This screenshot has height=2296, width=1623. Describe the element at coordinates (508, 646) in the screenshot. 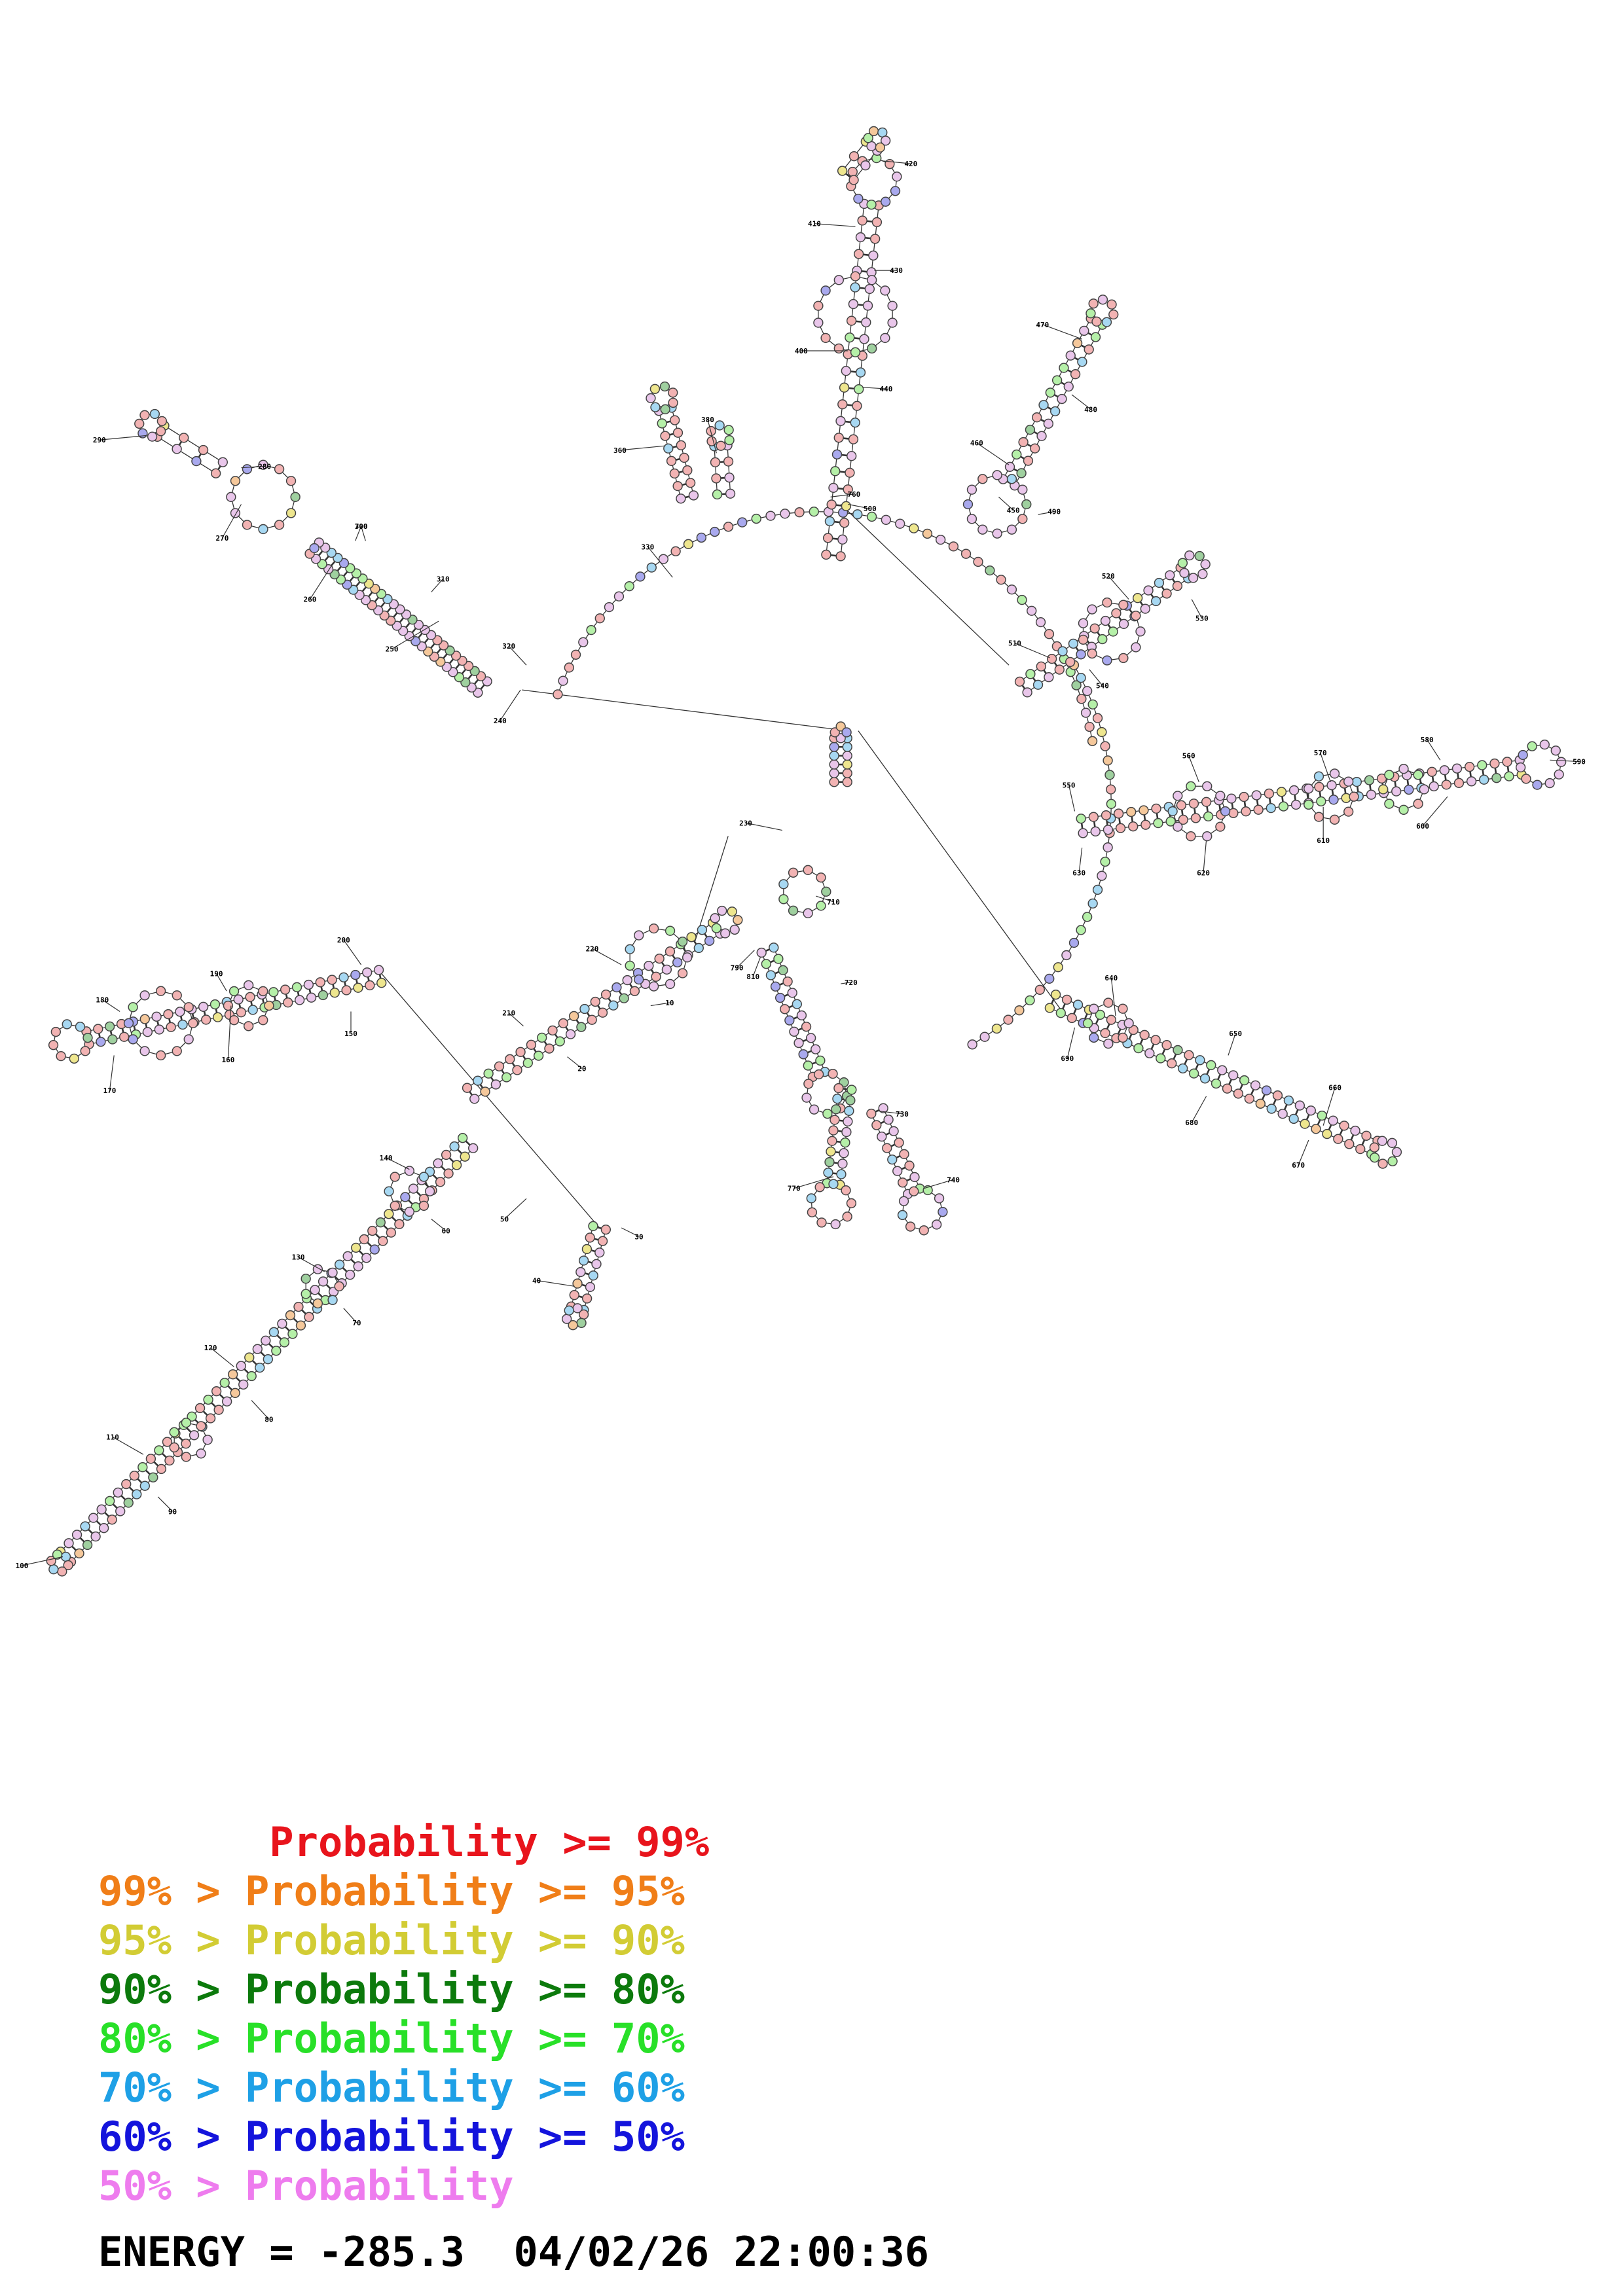

I see `position-label-320: 320` at that location.